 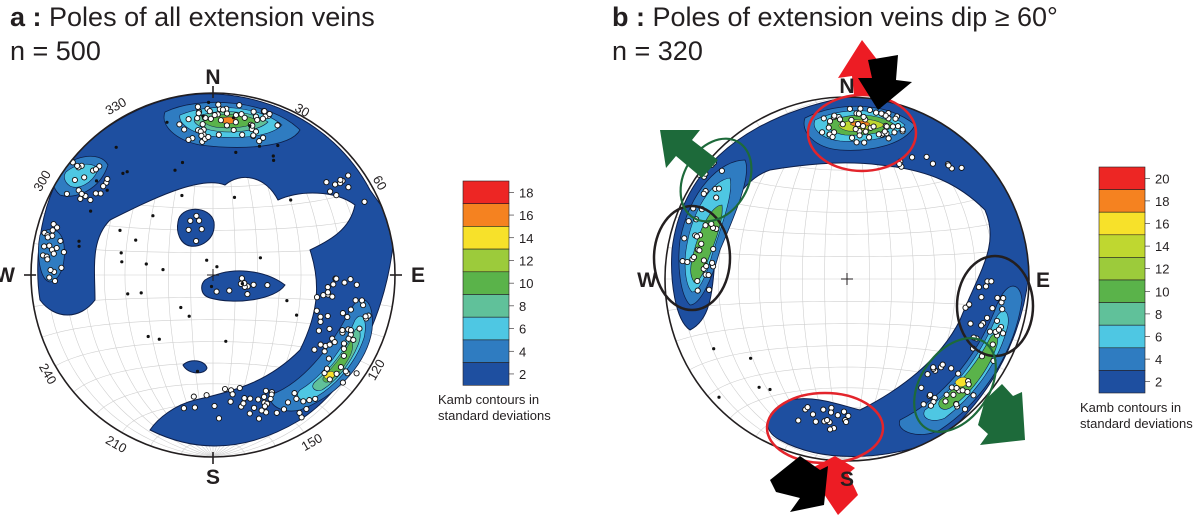 I want to click on az-a-210: 210, so click(x=116, y=444).